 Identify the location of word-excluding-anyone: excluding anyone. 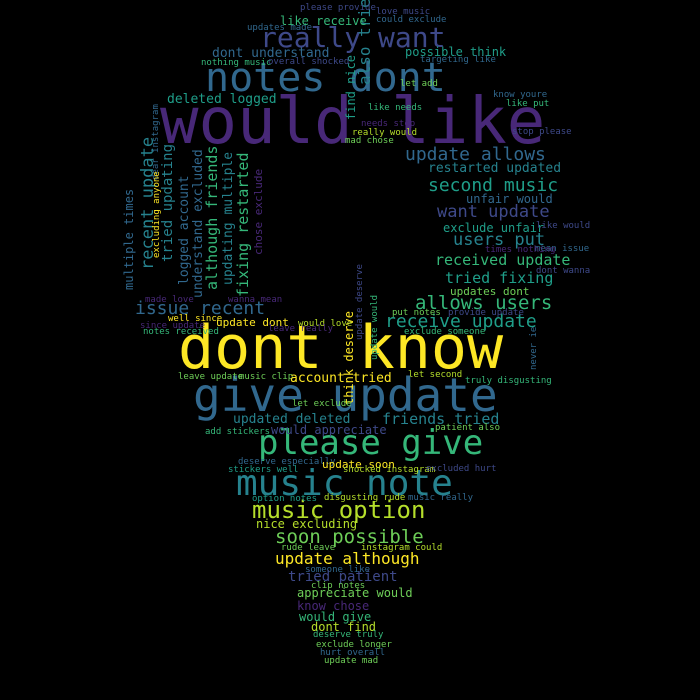
(157, 214).